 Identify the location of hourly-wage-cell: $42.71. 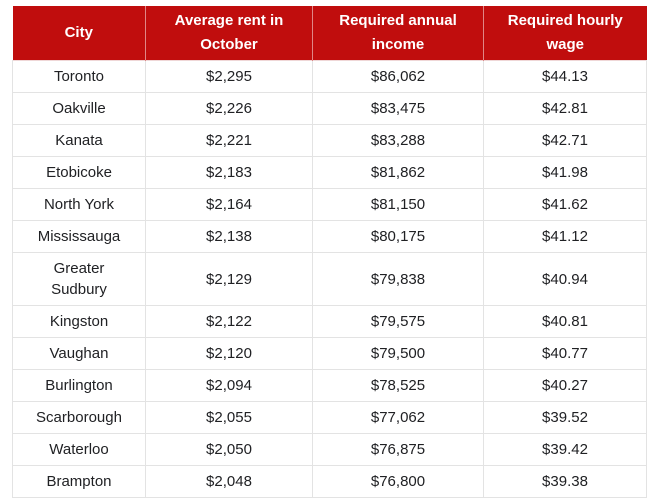
(565, 140).